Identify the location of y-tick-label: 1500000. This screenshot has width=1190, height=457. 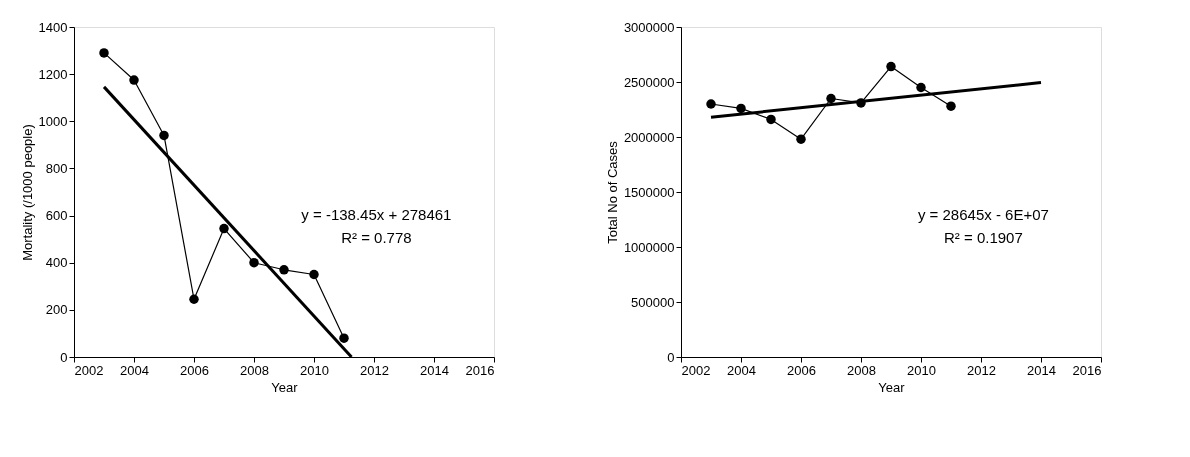
(649, 192).